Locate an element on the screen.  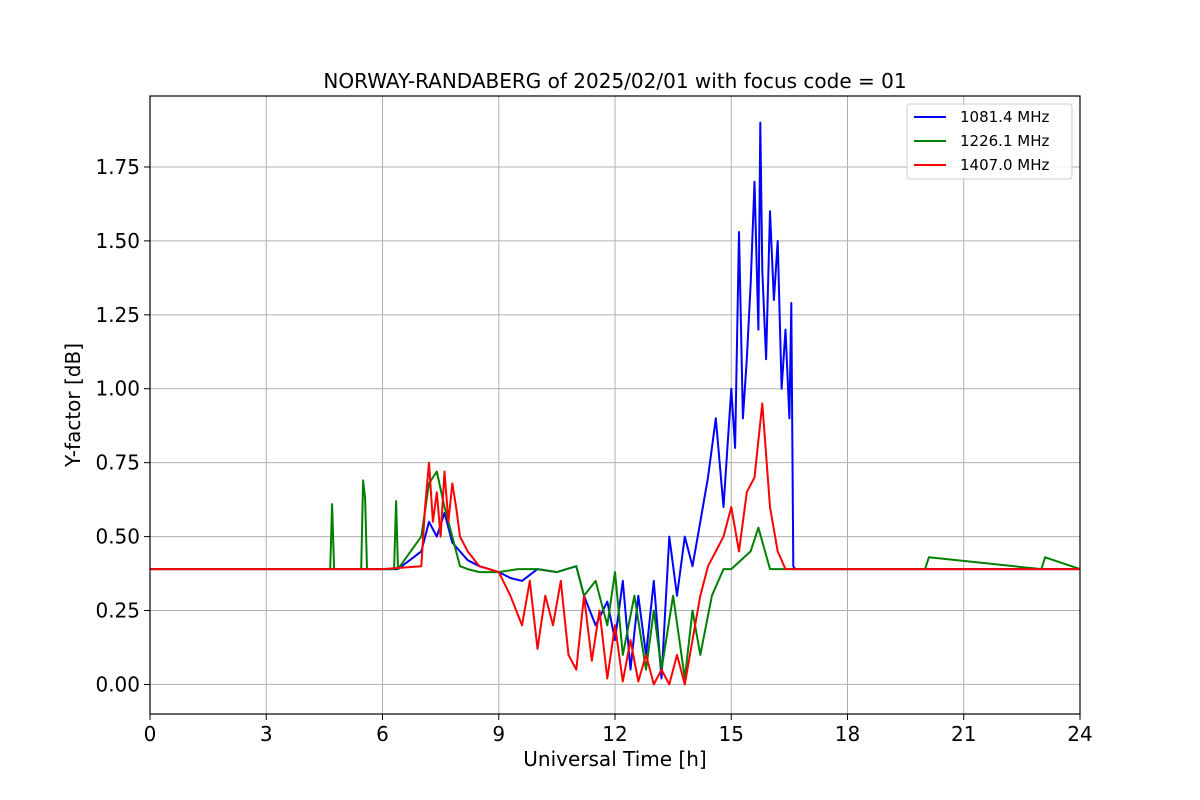
legend-label-1407: 1407.0 MHz is located at coordinates (1004, 165).